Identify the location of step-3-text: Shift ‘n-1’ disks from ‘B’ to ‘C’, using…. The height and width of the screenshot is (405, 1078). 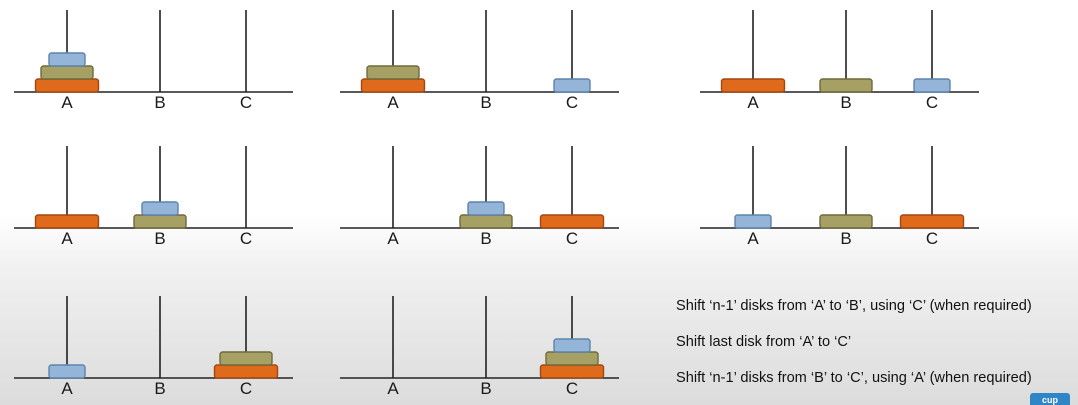
(854, 378).